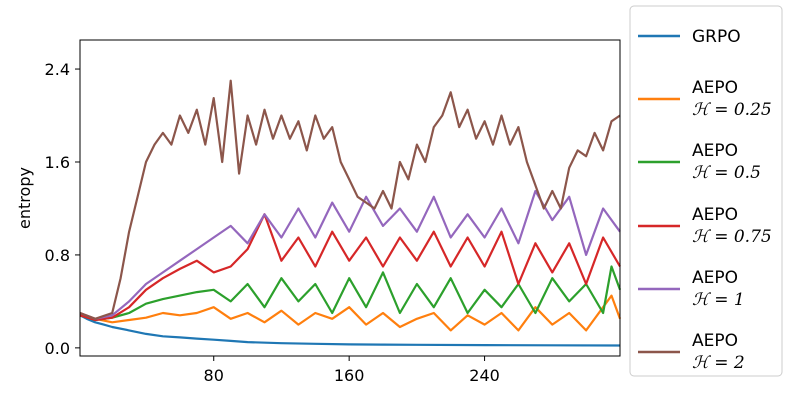  What do you see at coordinates (62, 209) in the screenshot?
I see `y-axis: 0.0 0.8 1.6 2.4` at bounding box center [62, 209].